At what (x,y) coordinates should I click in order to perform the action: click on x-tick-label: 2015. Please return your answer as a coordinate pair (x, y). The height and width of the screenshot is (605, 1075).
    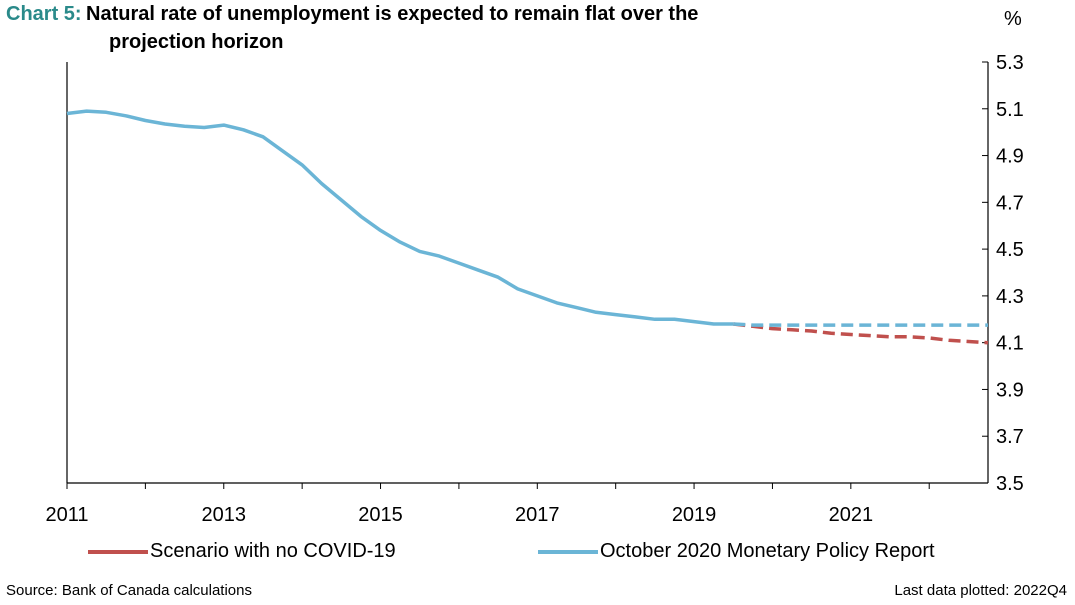
    Looking at the image, I should click on (380, 515).